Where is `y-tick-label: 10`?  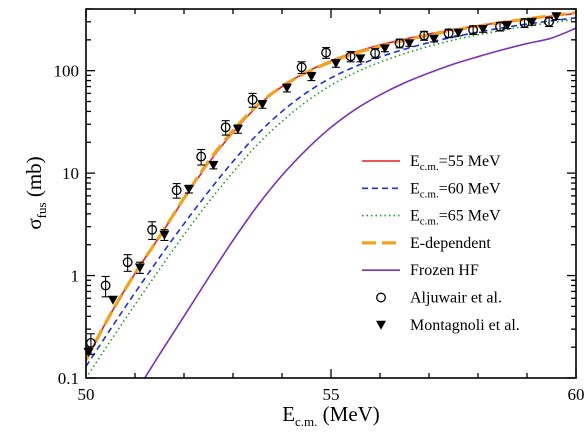
y-tick-label: 10 is located at coordinates (70, 173).